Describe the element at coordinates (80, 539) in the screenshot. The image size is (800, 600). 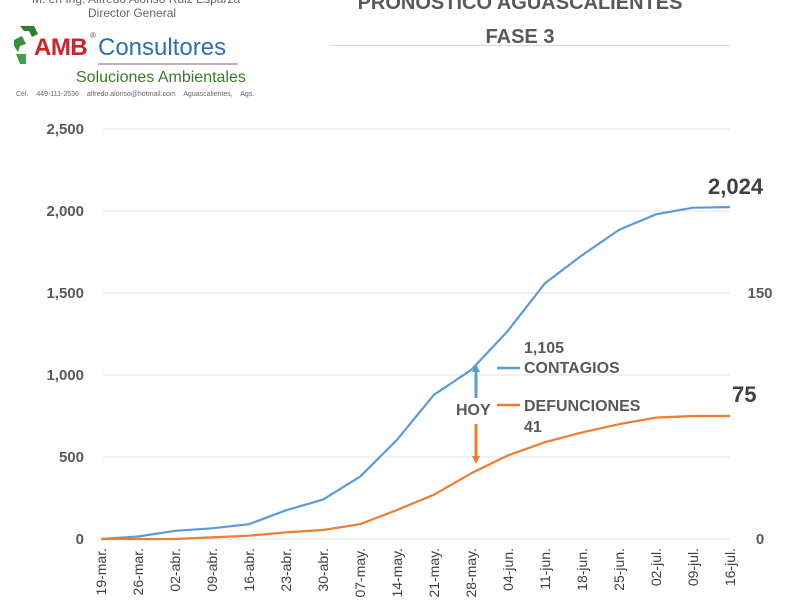
I see `y-left-tick-label: 0` at that location.